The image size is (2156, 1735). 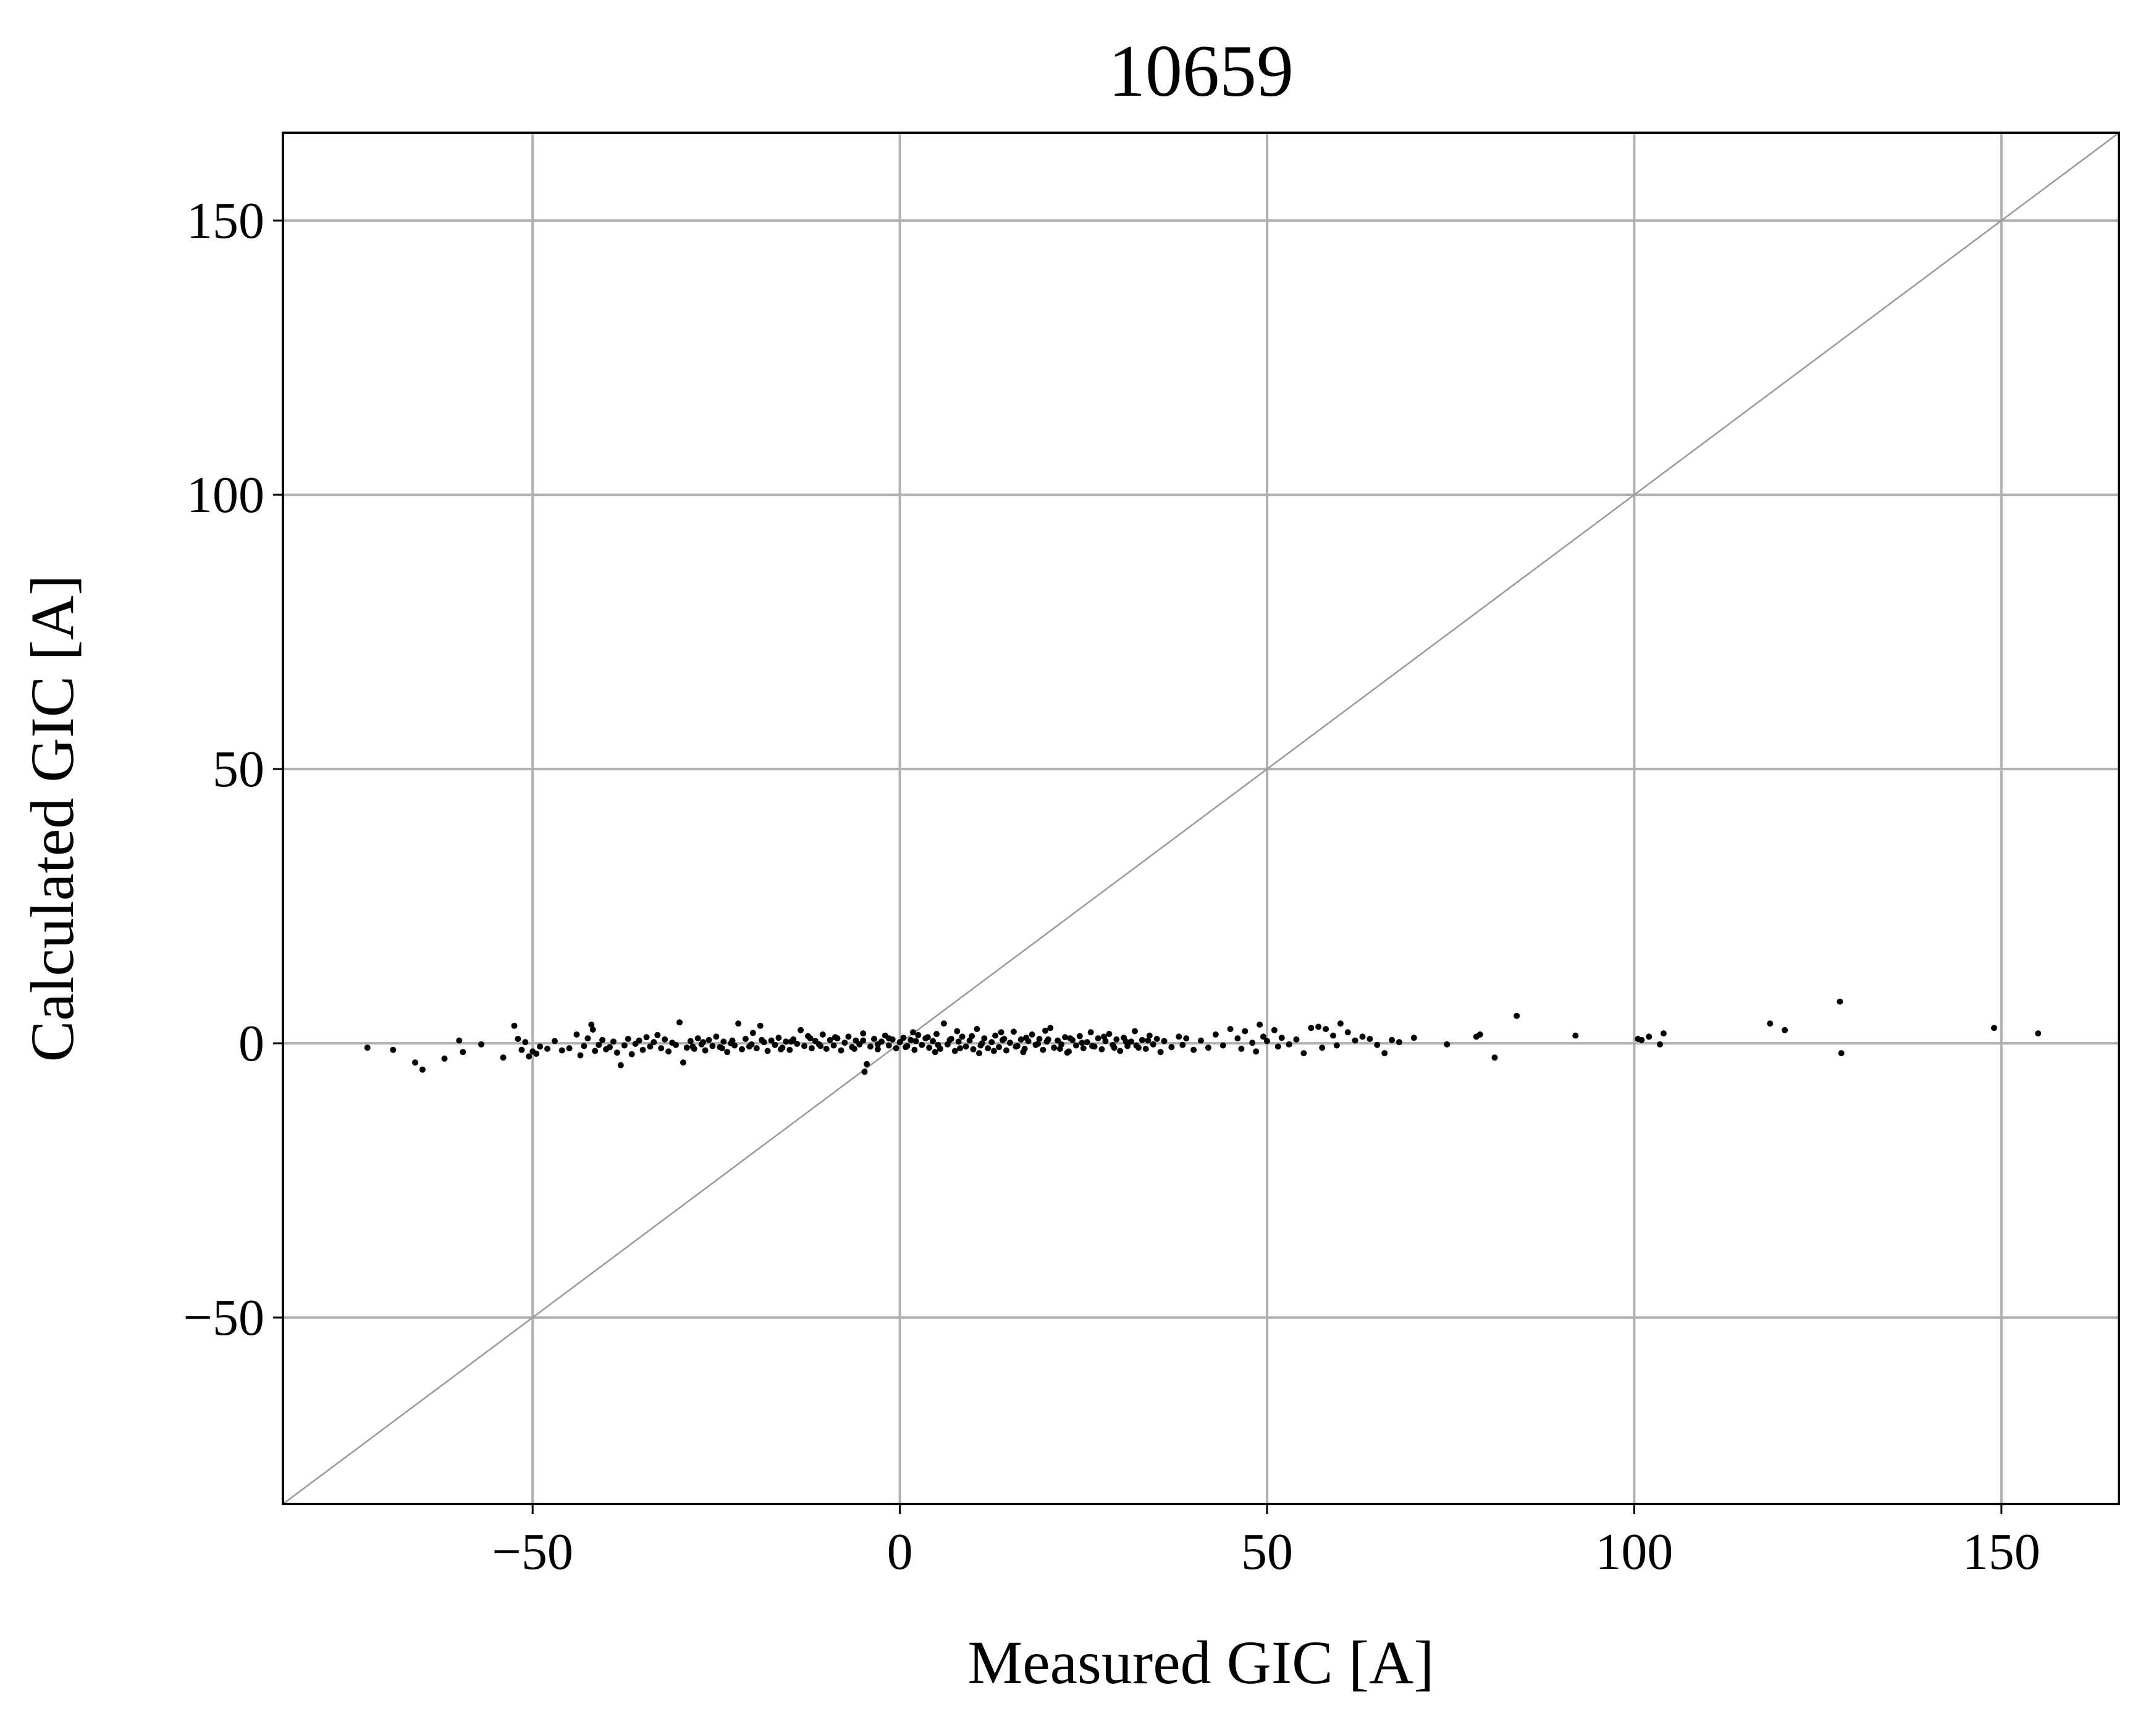 What do you see at coordinates (225, 495) in the screenshot?
I see `y-tick-label: 100` at bounding box center [225, 495].